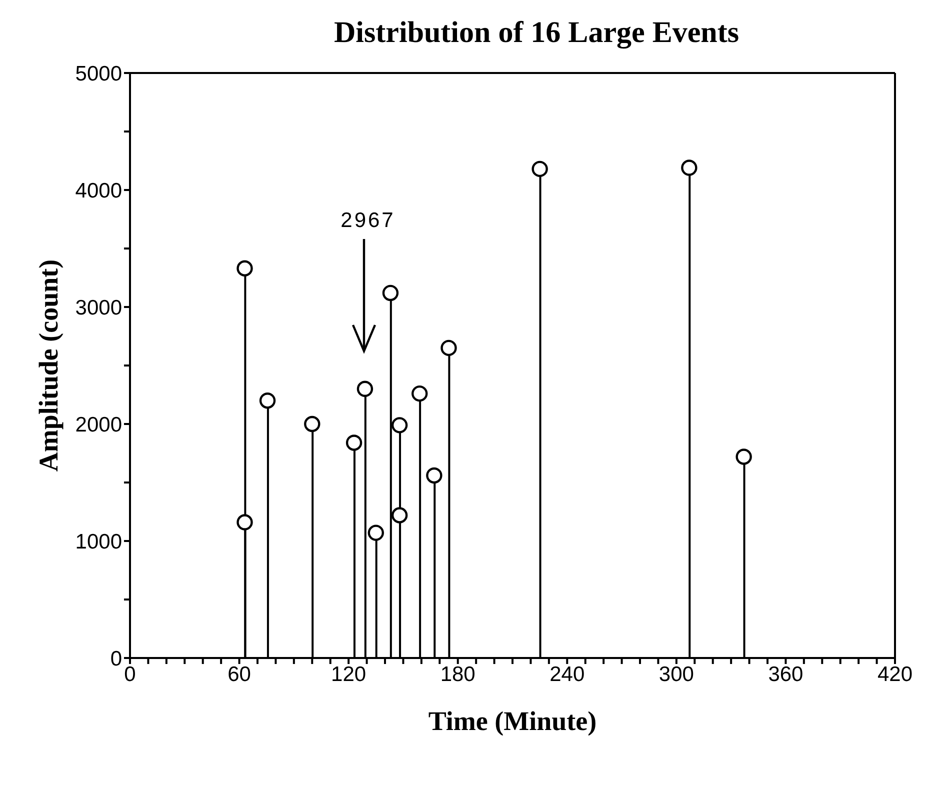  I want to click on y-tick-label: 5000, so click(98, 74).